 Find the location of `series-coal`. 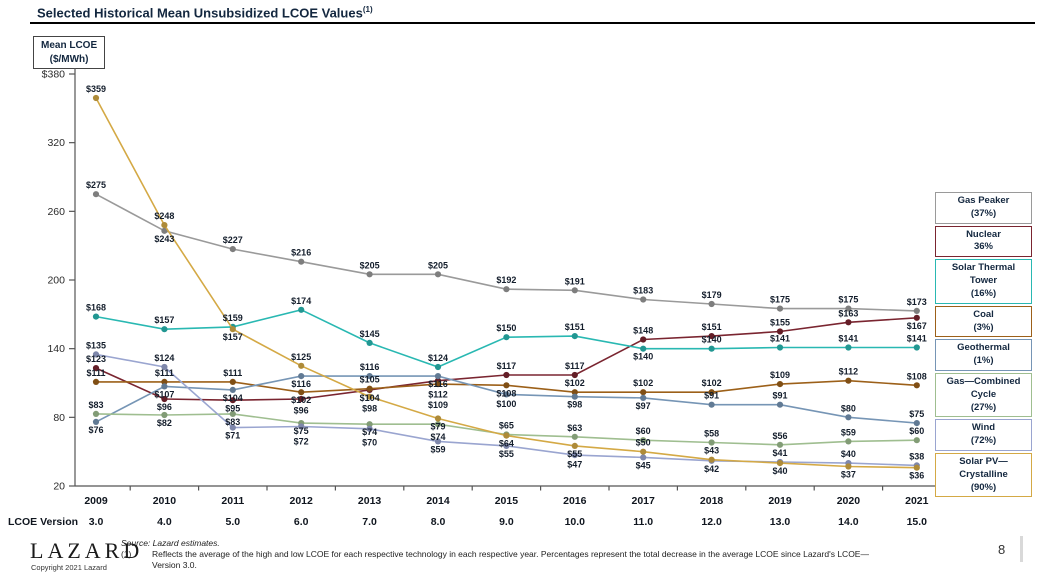

series-coal is located at coordinates (506, 386).